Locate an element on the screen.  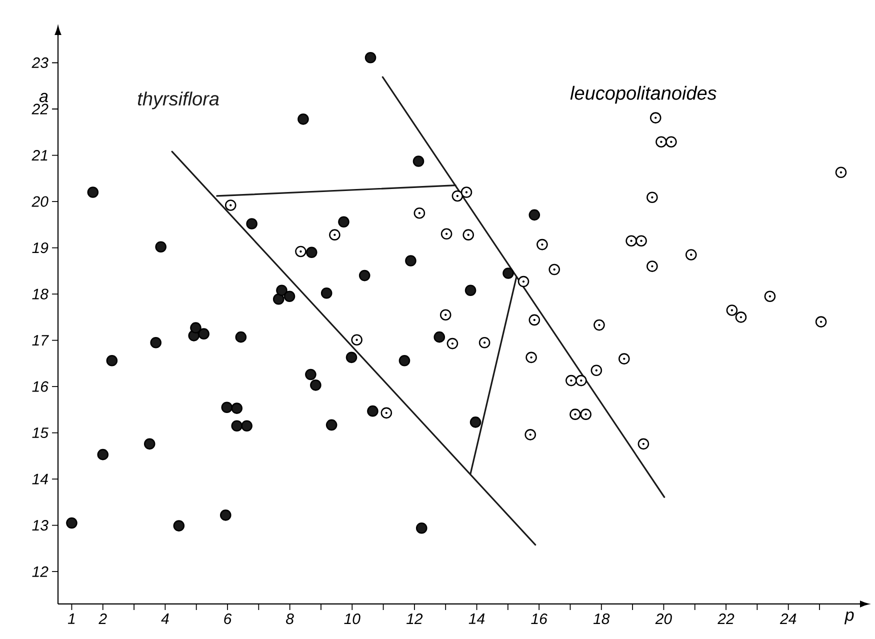
text: thyrsiflora is located at coordinates (178, 101).